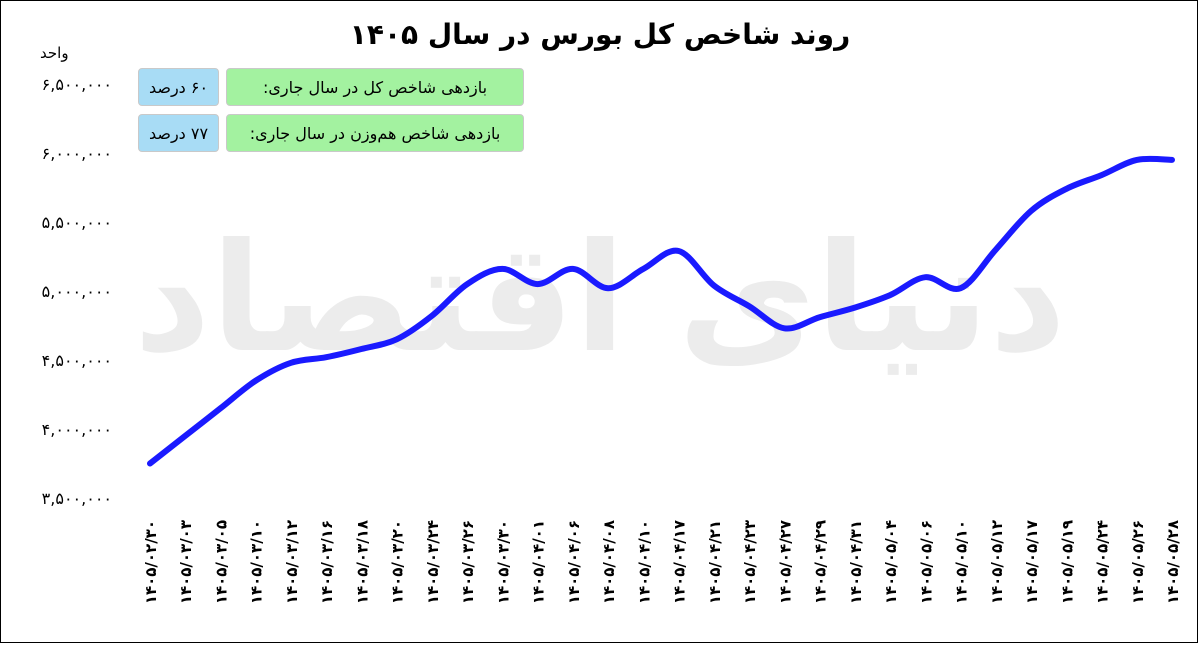 This screenshot has height=645, width=1200. Describe the element at coordinates (221, 562) in the screenshot. I see `x-tick-label: ۱۴۰۵/۰۳/۰۵` at that location.